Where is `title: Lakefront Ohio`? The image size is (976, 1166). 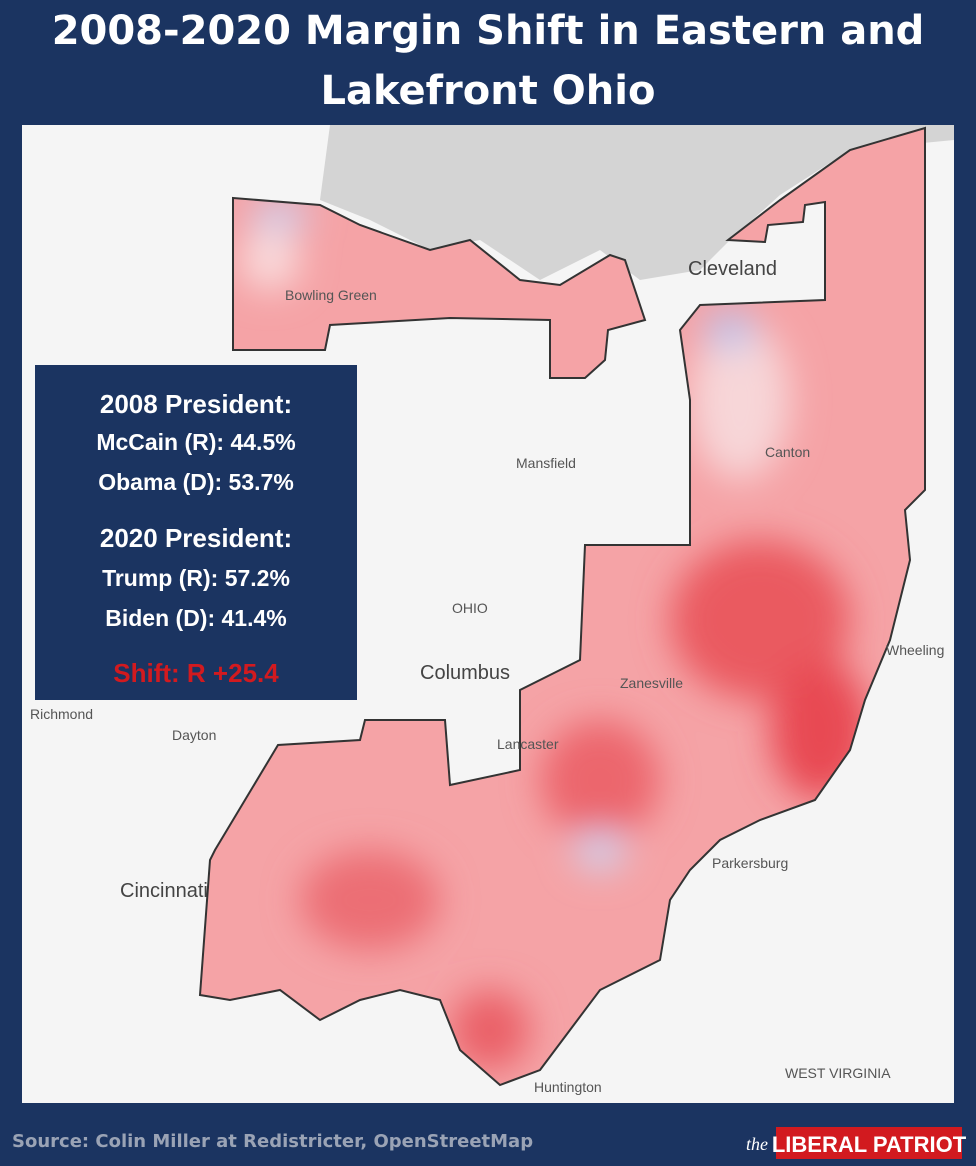
title: Lakefront Ohio is located at coordinates (488, 91).